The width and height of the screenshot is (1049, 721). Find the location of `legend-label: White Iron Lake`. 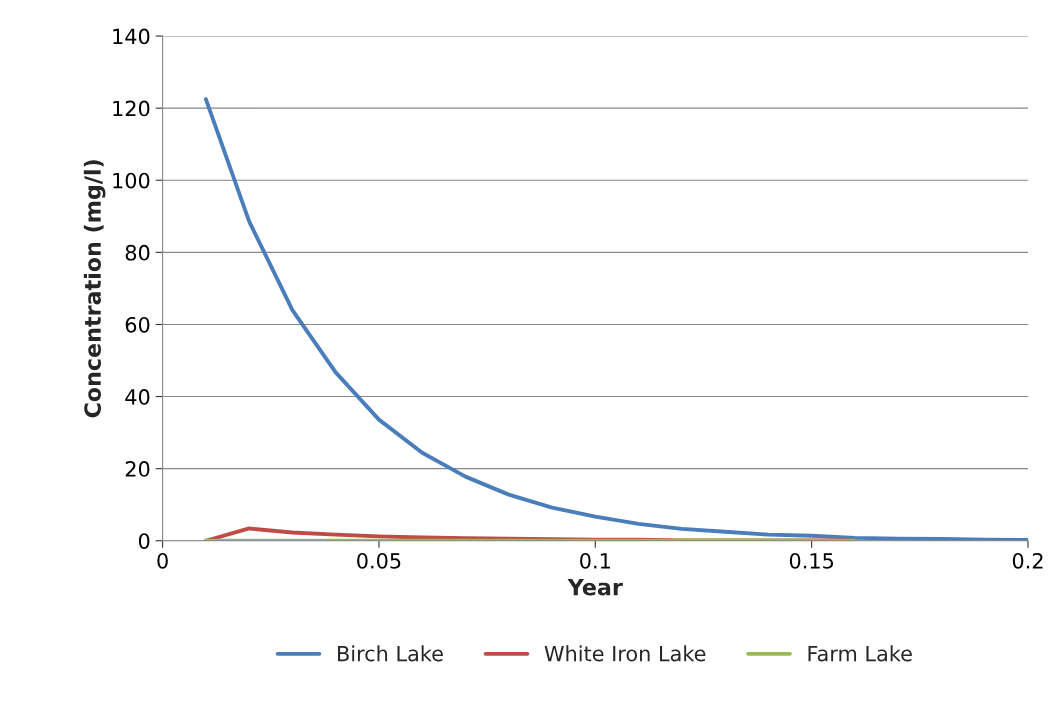

legend-label: White Iron Lake is located at coordinates (625, 653).